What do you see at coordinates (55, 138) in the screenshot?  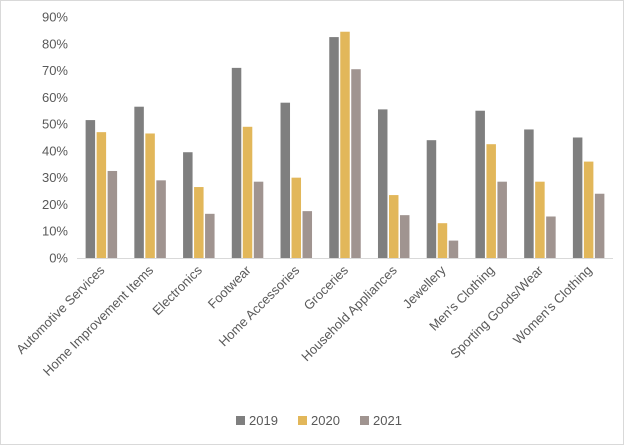 I see `y-axis: 0% 10% 20% 30% 40% 50% 60% 70% 80% 90%` at bounding box center [55, 138].